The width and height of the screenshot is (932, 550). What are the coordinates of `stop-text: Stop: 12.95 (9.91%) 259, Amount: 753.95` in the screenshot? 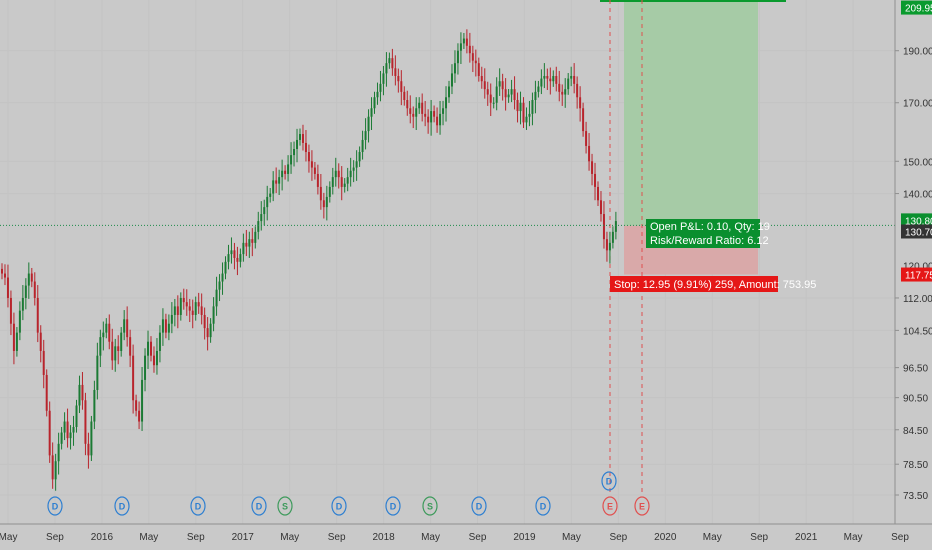 It's located at (715, 285).